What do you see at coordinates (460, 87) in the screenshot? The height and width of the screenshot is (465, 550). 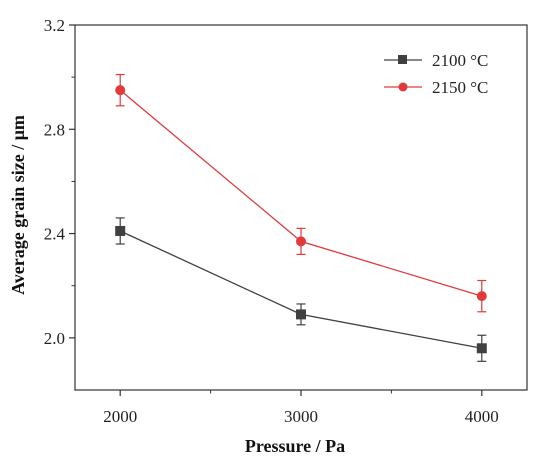 I see `legend-label-2150: 2150 °C` at bounding box center [460, 87].